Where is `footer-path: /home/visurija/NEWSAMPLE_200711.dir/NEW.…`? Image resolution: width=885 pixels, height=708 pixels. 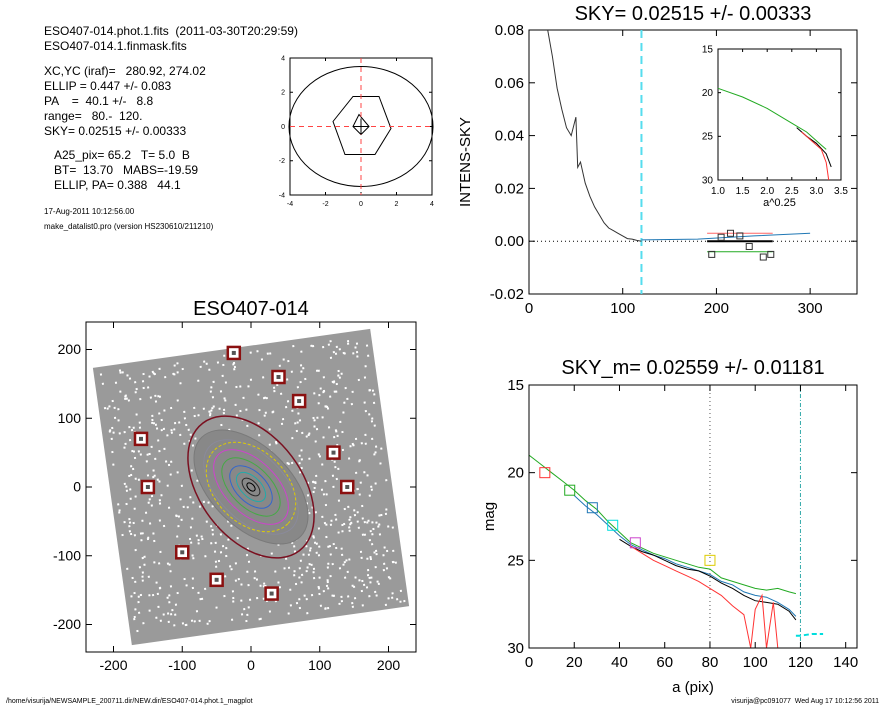
footer-path: /home/visurija/NEWSAMPLE_200711.dir/NEW.… is located at coordinates (129, 701).